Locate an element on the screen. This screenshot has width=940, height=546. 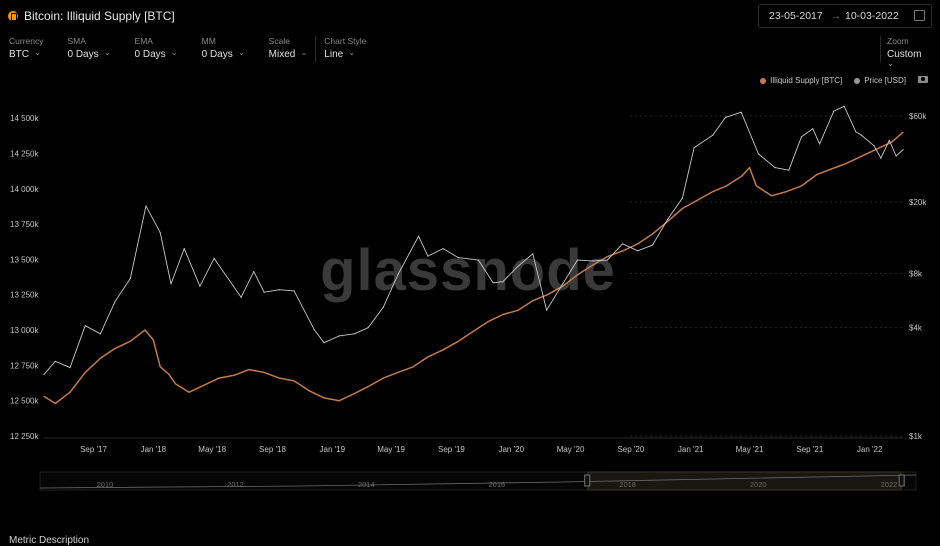
x-tick-label: May '20 is located at coordinates (571, 449).